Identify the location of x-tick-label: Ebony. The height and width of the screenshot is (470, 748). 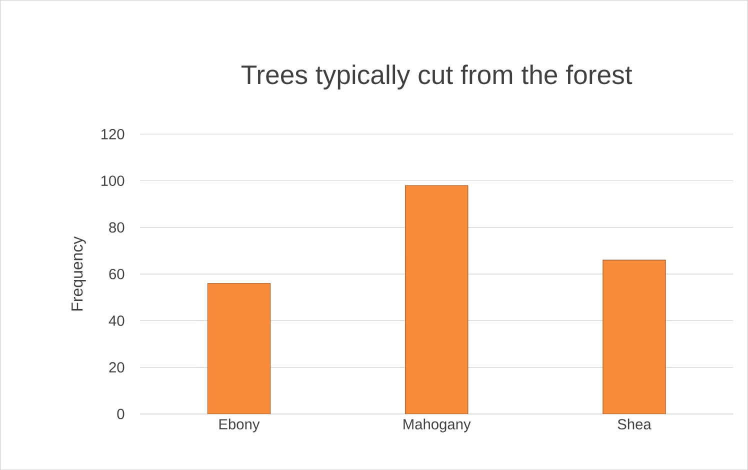
(239, 425).